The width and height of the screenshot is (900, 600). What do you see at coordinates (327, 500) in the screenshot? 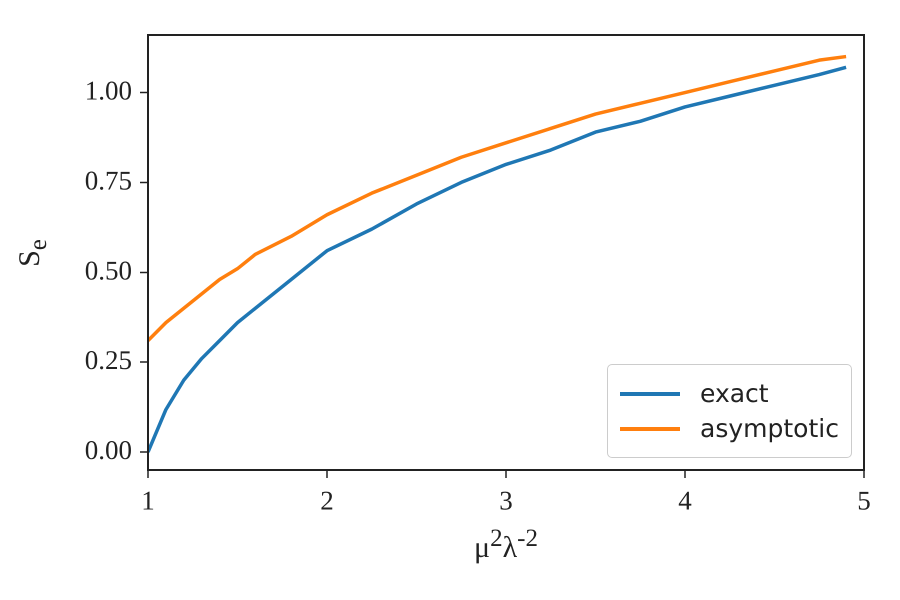
I see `x-tick-label: 2` at bounding box center [327, 500].